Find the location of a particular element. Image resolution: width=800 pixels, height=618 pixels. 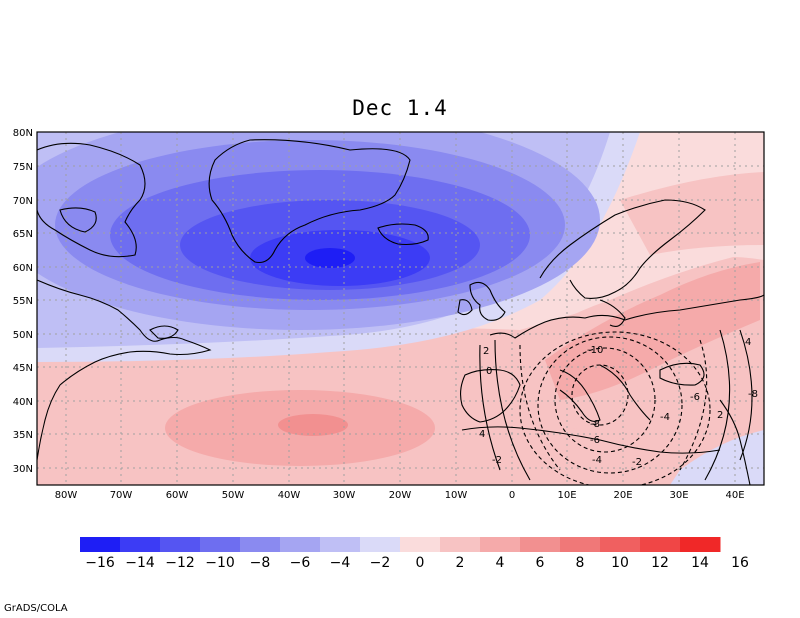

lat-label: 35N is located at coordinates (23, 435).